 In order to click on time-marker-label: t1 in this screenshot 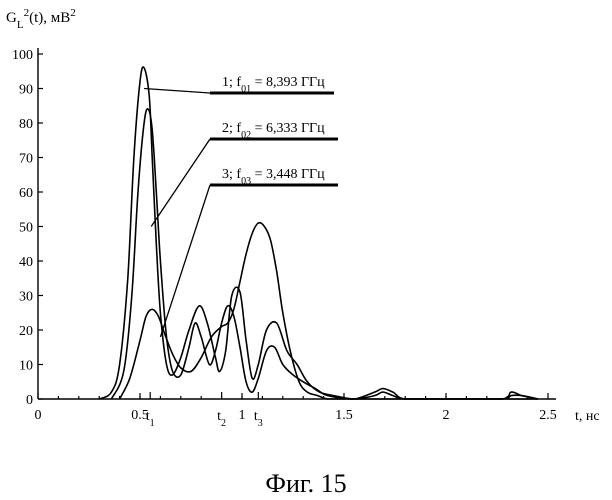, I will do `click(150, 419)`.